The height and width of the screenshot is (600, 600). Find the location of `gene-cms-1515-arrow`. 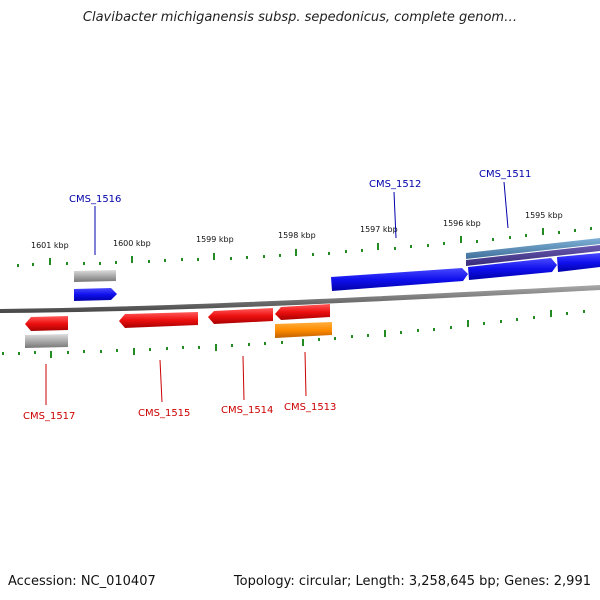

gene-cms-1515-arrow is located at coordinates (158, 320).